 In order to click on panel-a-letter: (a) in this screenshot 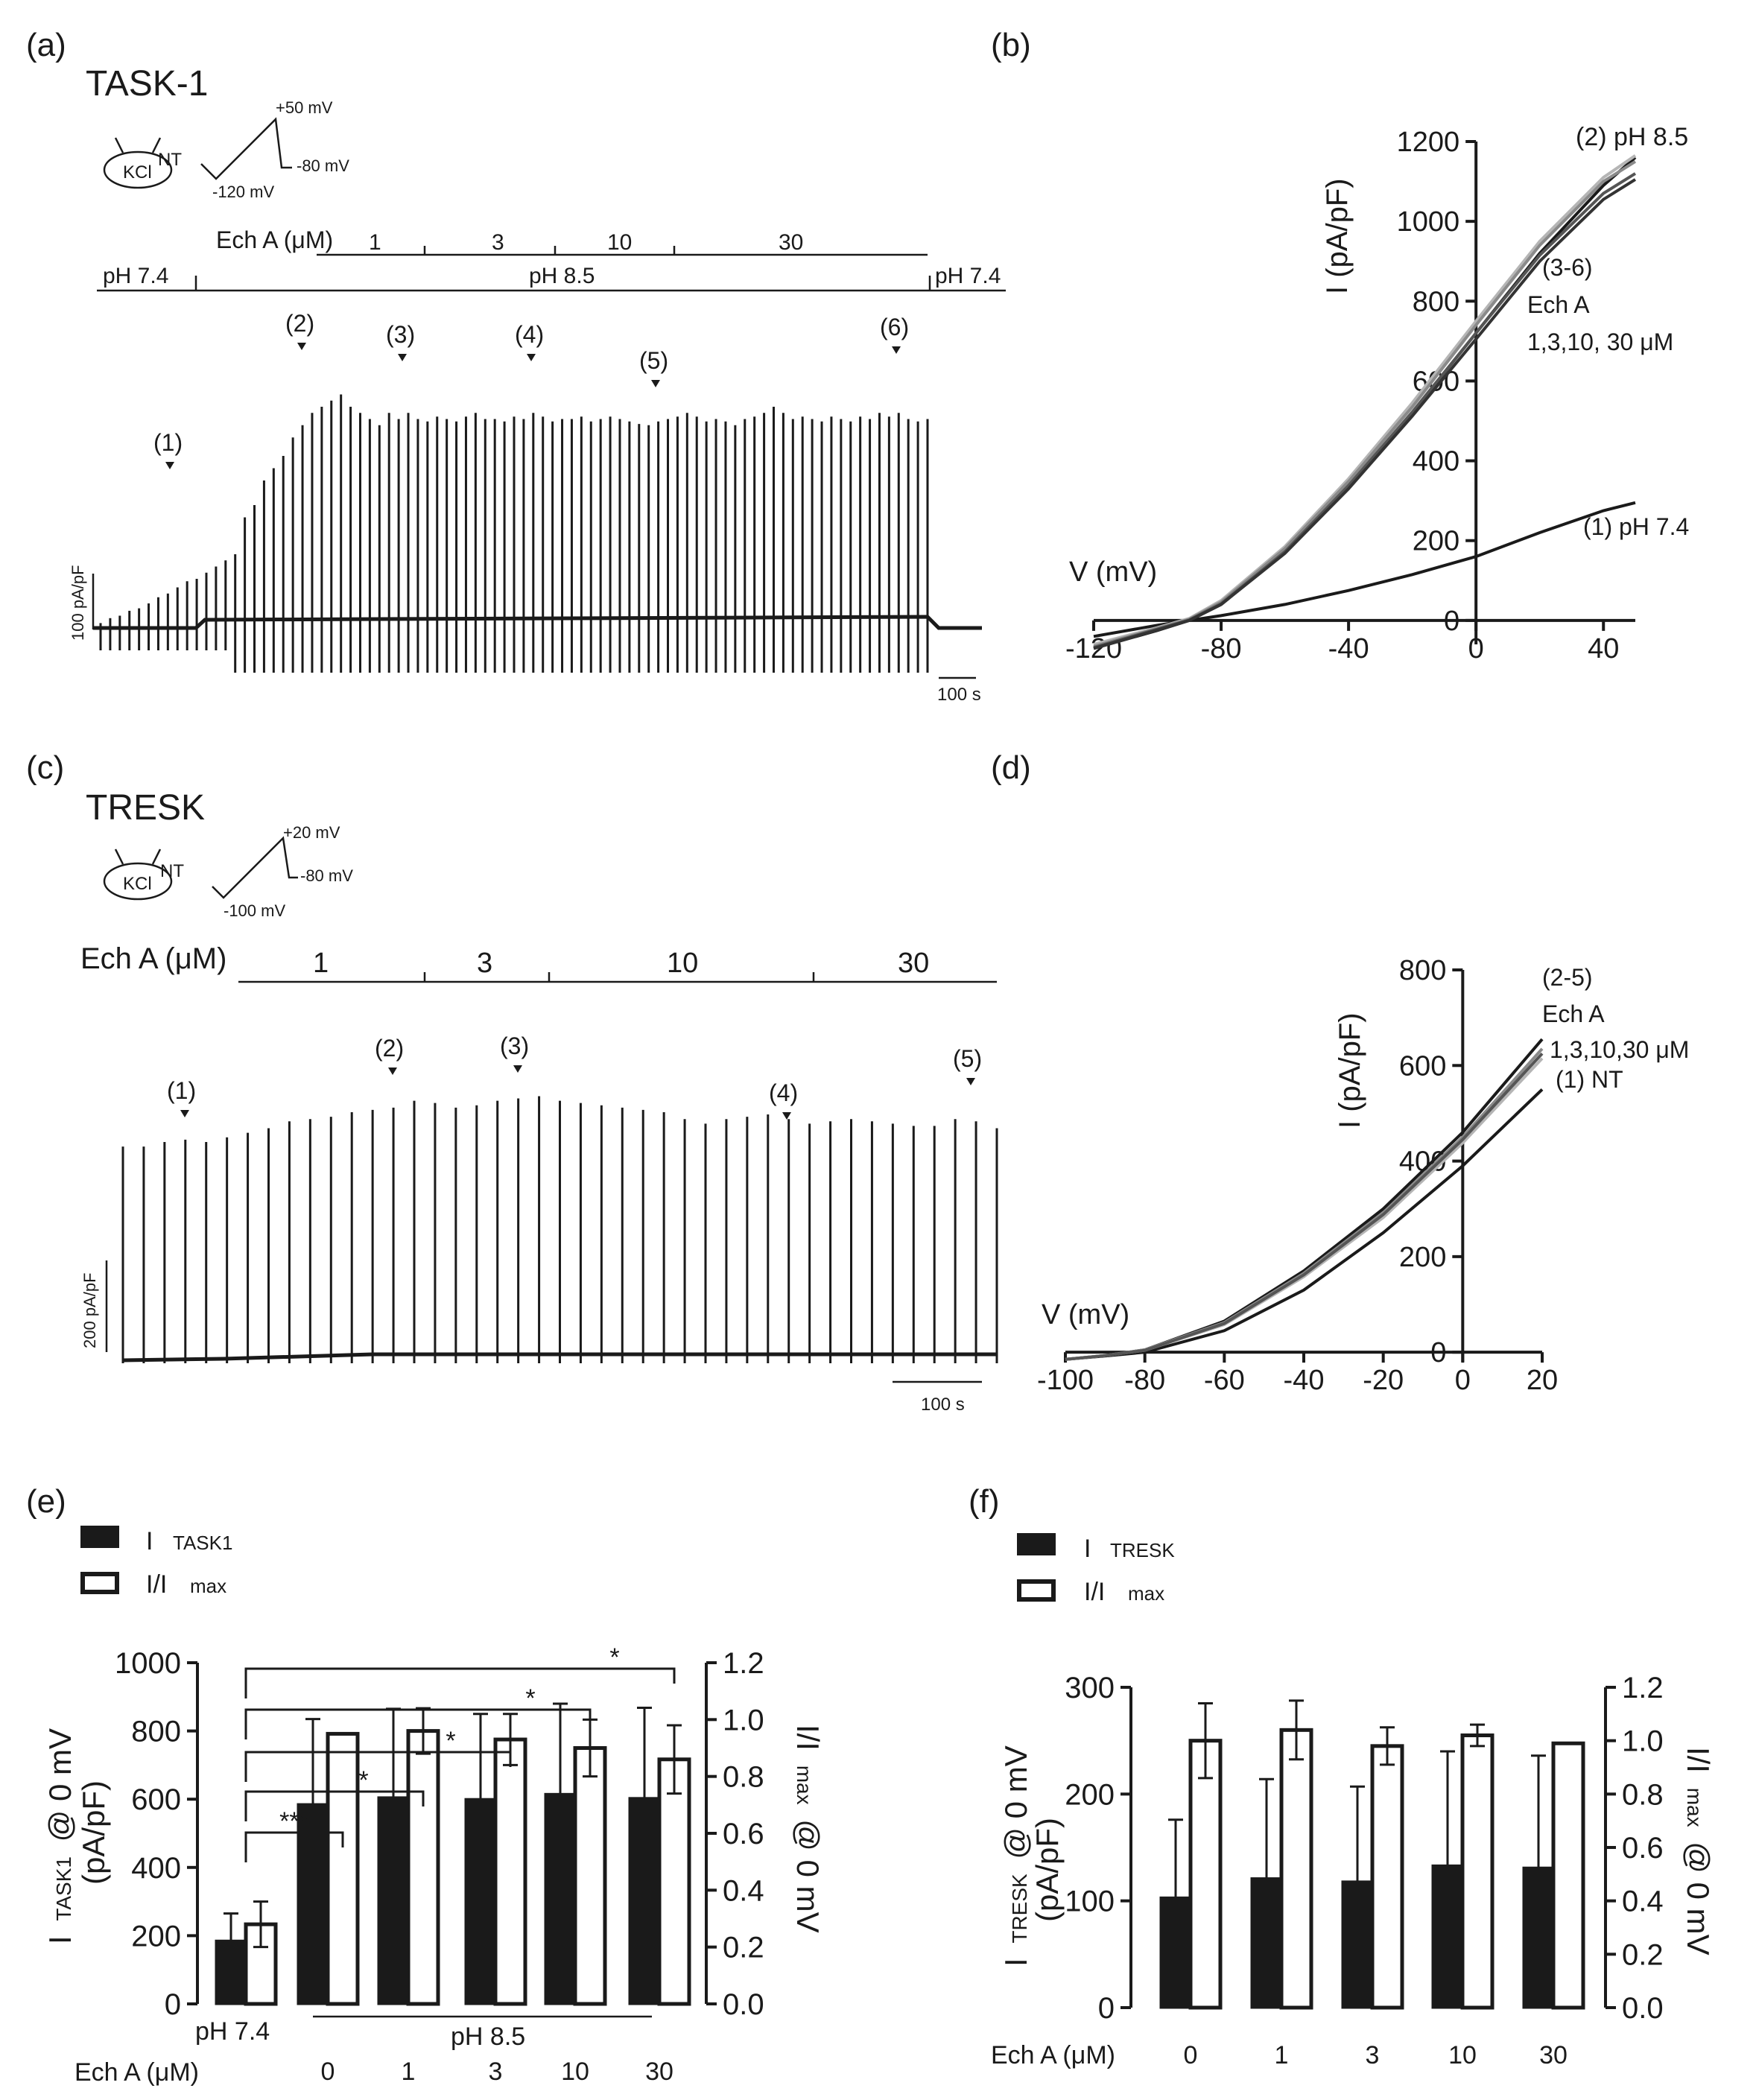, I will do `click(46, 45)`.